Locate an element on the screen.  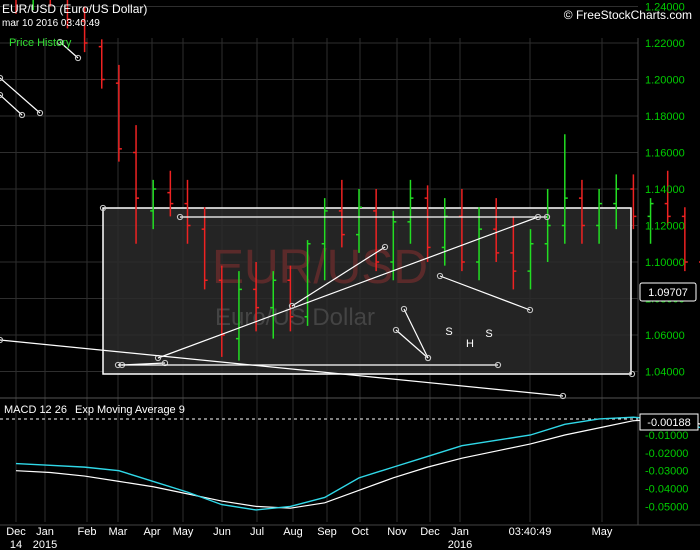
price-tick-label: 1.06000 is located at coordinates (665, 336).